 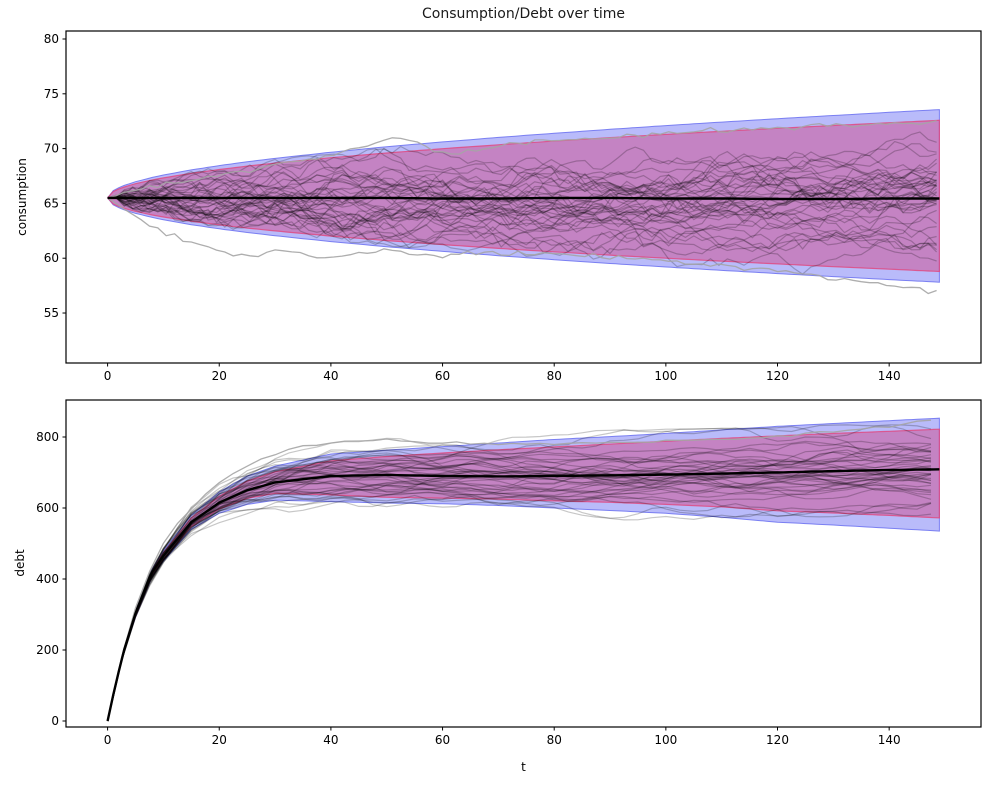 What do you see at coordinates (51, 313) in the screenshot?
I see `y-tick-label: 55` at bounding box center [51, 313].